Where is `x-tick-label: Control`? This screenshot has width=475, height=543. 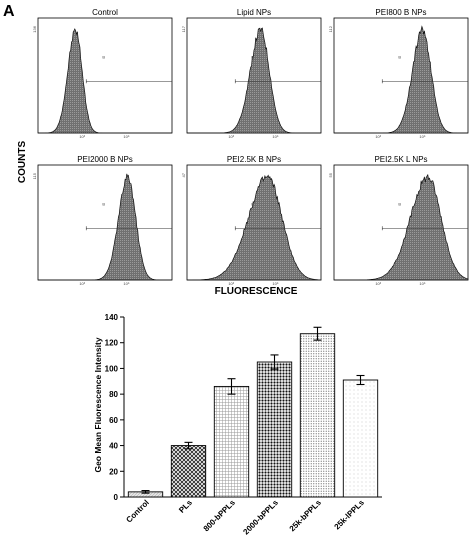
x-tick-label: Control is located at coordinates (137, 511).